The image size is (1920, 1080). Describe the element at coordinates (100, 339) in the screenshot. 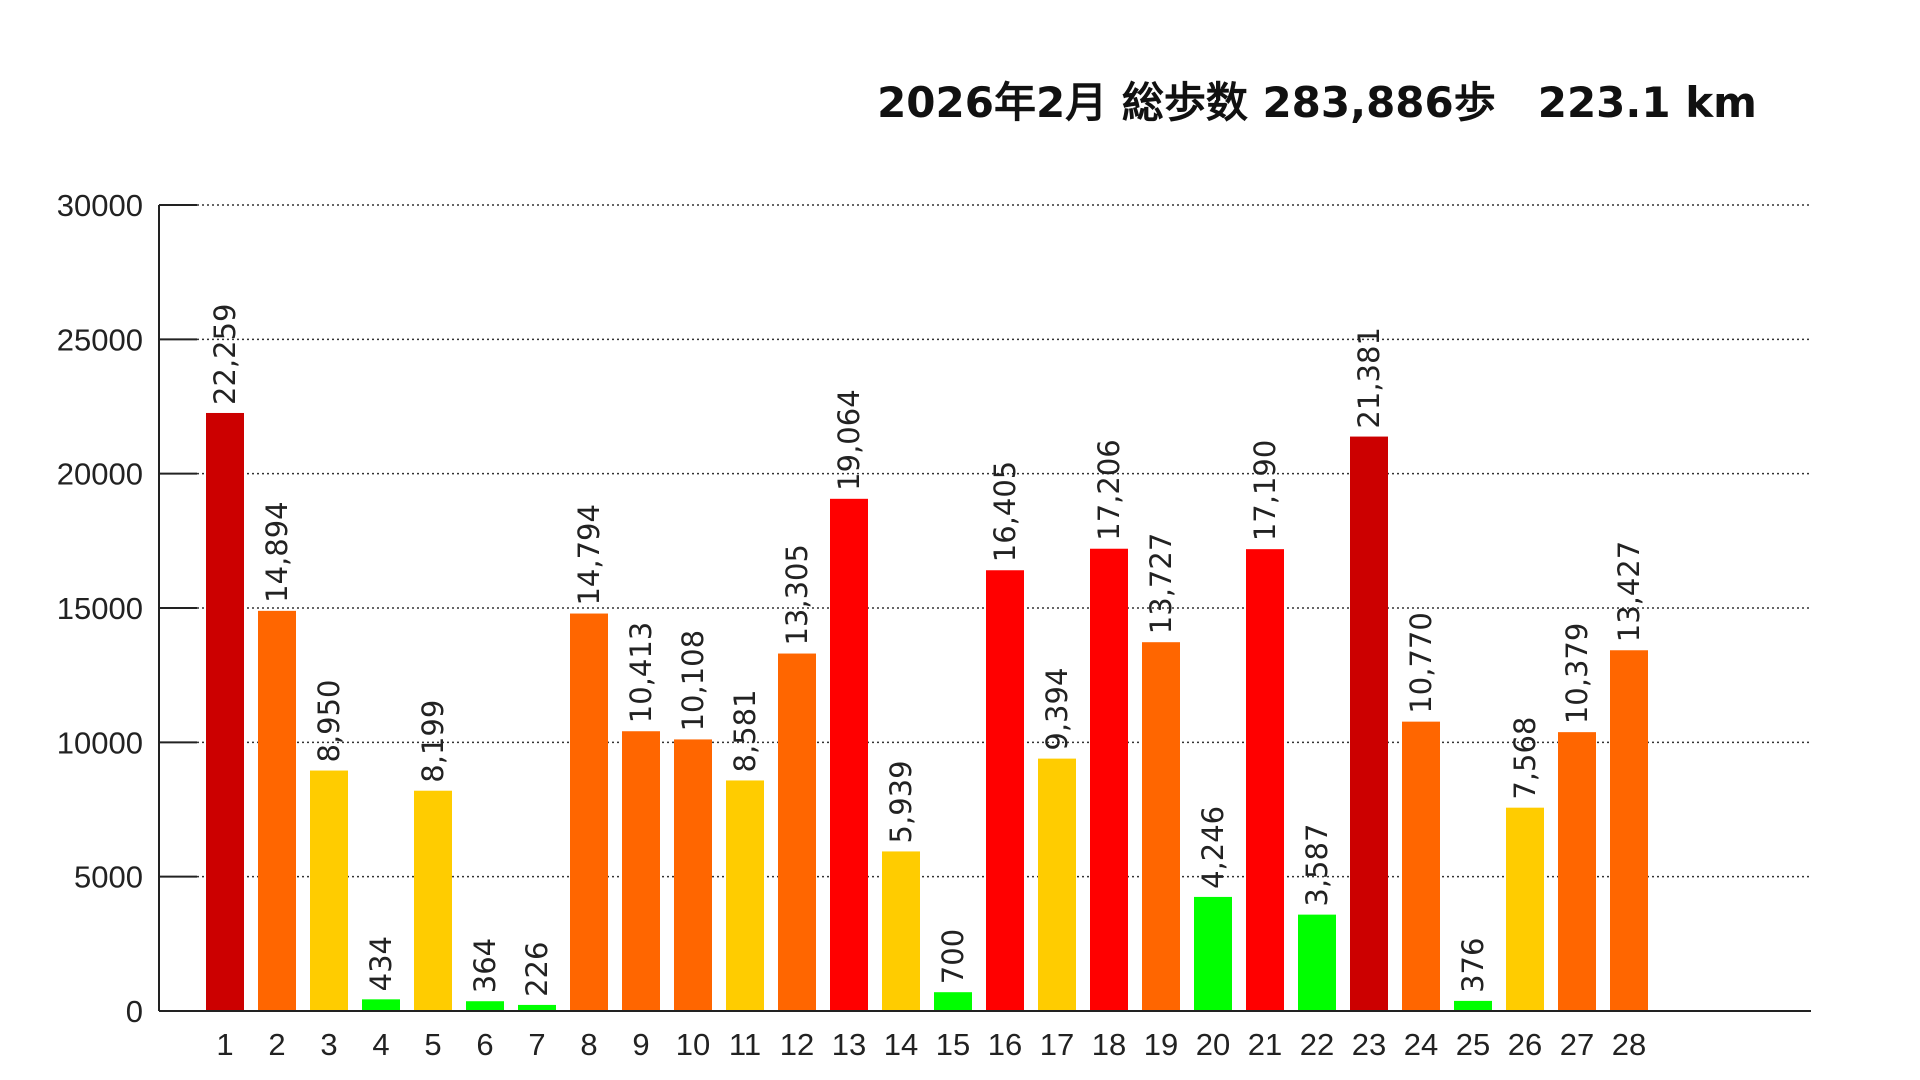

I see `y-tick-label: 25000` at that location.